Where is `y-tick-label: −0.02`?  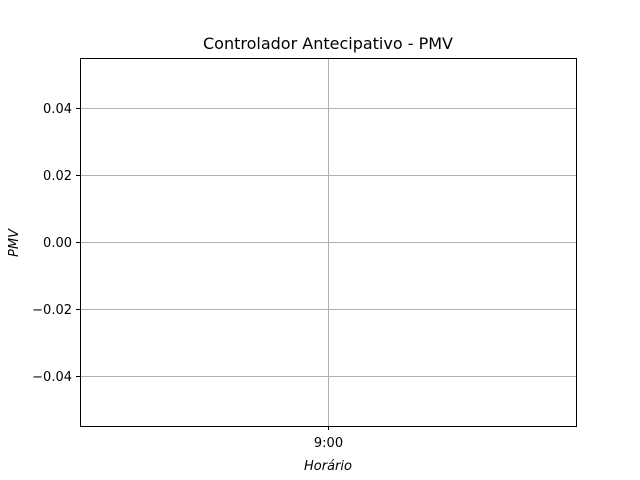 y-tick-label: −0.02 is located at coordinates (52, 310).